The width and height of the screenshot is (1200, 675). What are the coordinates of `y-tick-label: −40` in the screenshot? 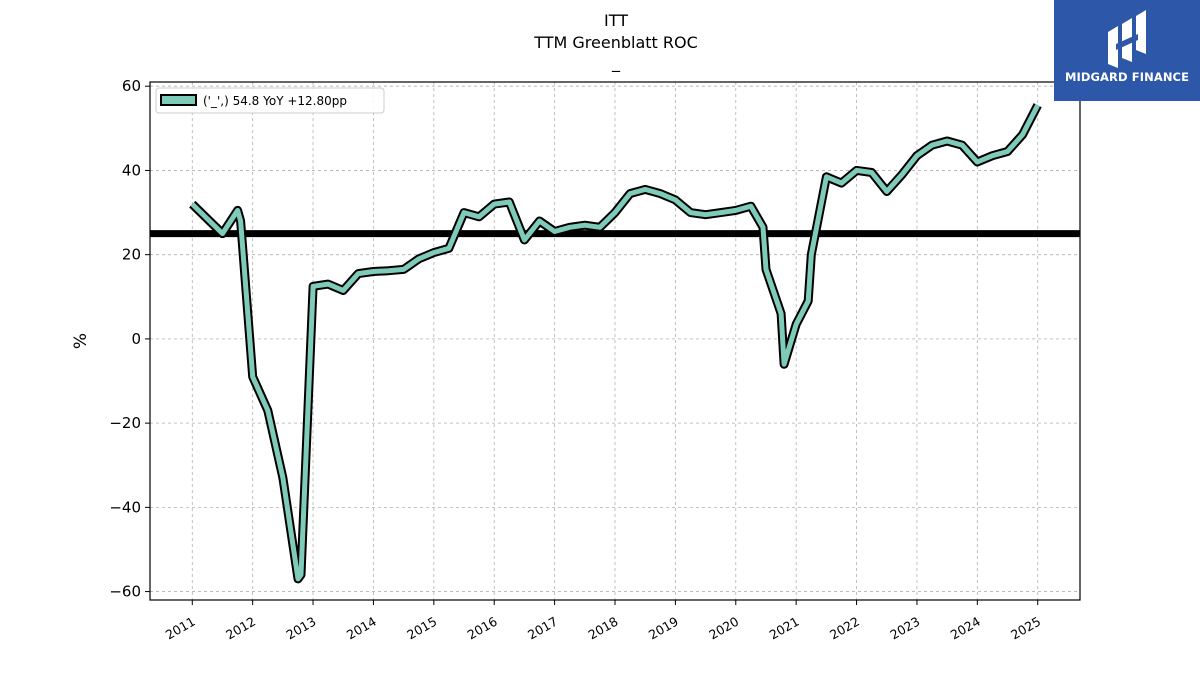 It's located at (125, 507).